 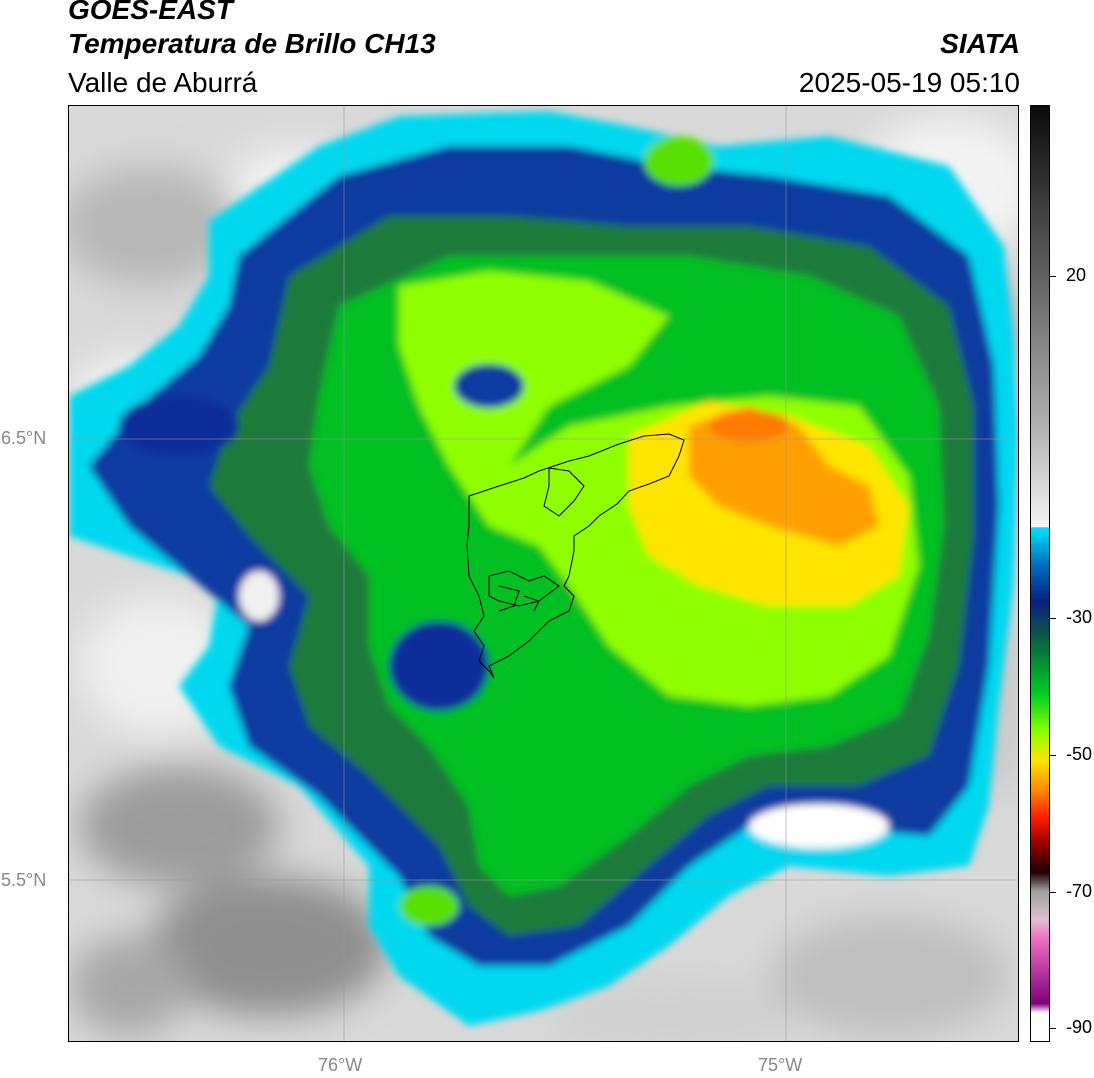 I want to click on hole-west, so click(x=259, y=596).